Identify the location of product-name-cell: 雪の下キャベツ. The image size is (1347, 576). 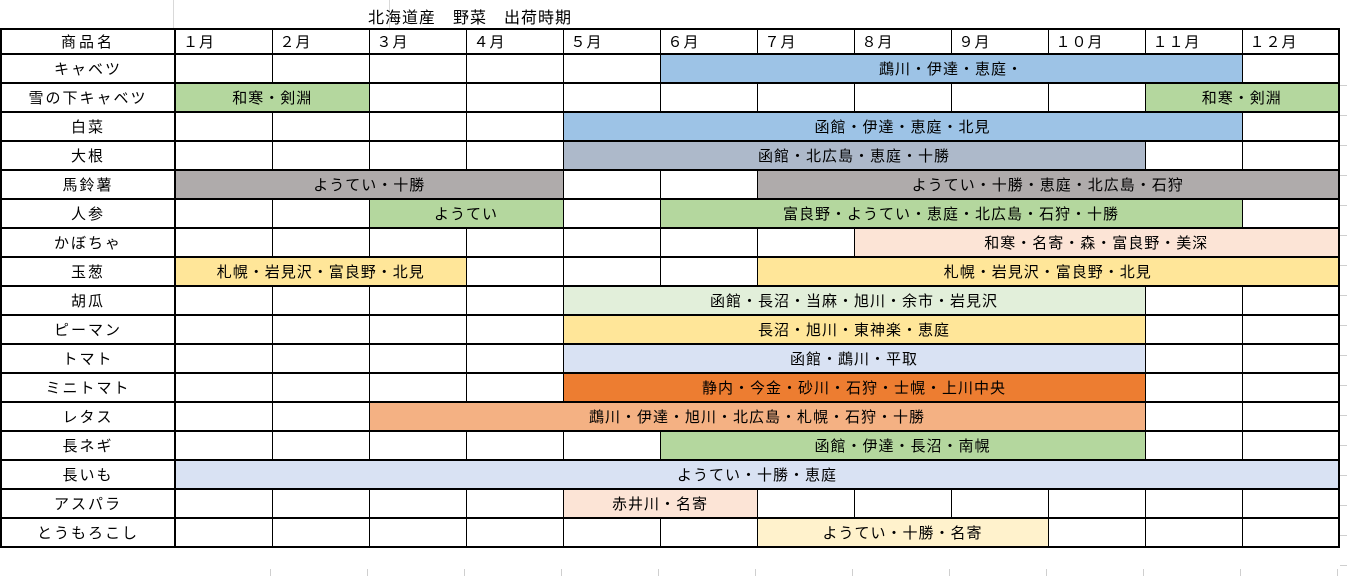
(88, 97).